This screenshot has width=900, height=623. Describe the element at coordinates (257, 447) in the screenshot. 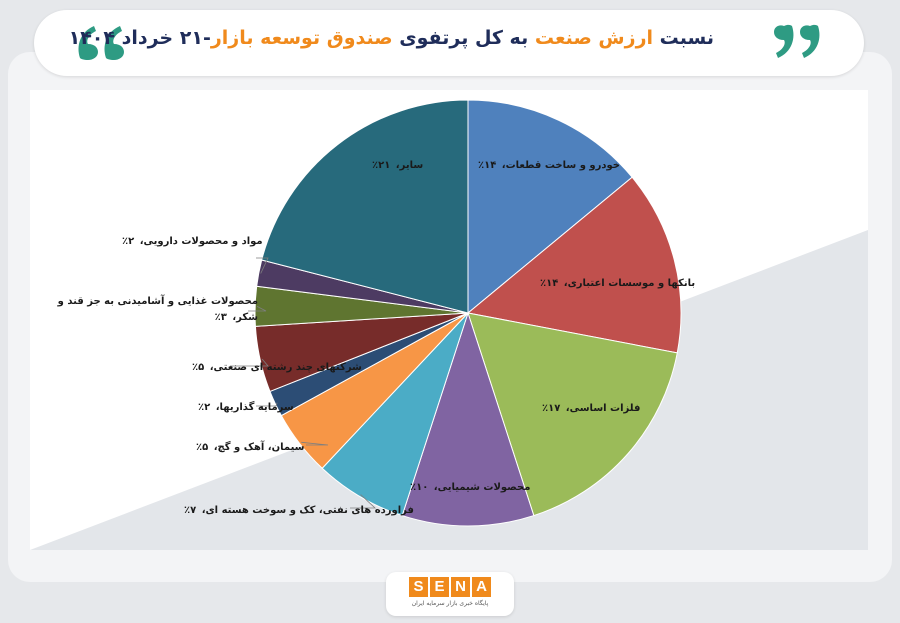

I see `slice-label-name: سیمان، آهک و گچ،` at that location.